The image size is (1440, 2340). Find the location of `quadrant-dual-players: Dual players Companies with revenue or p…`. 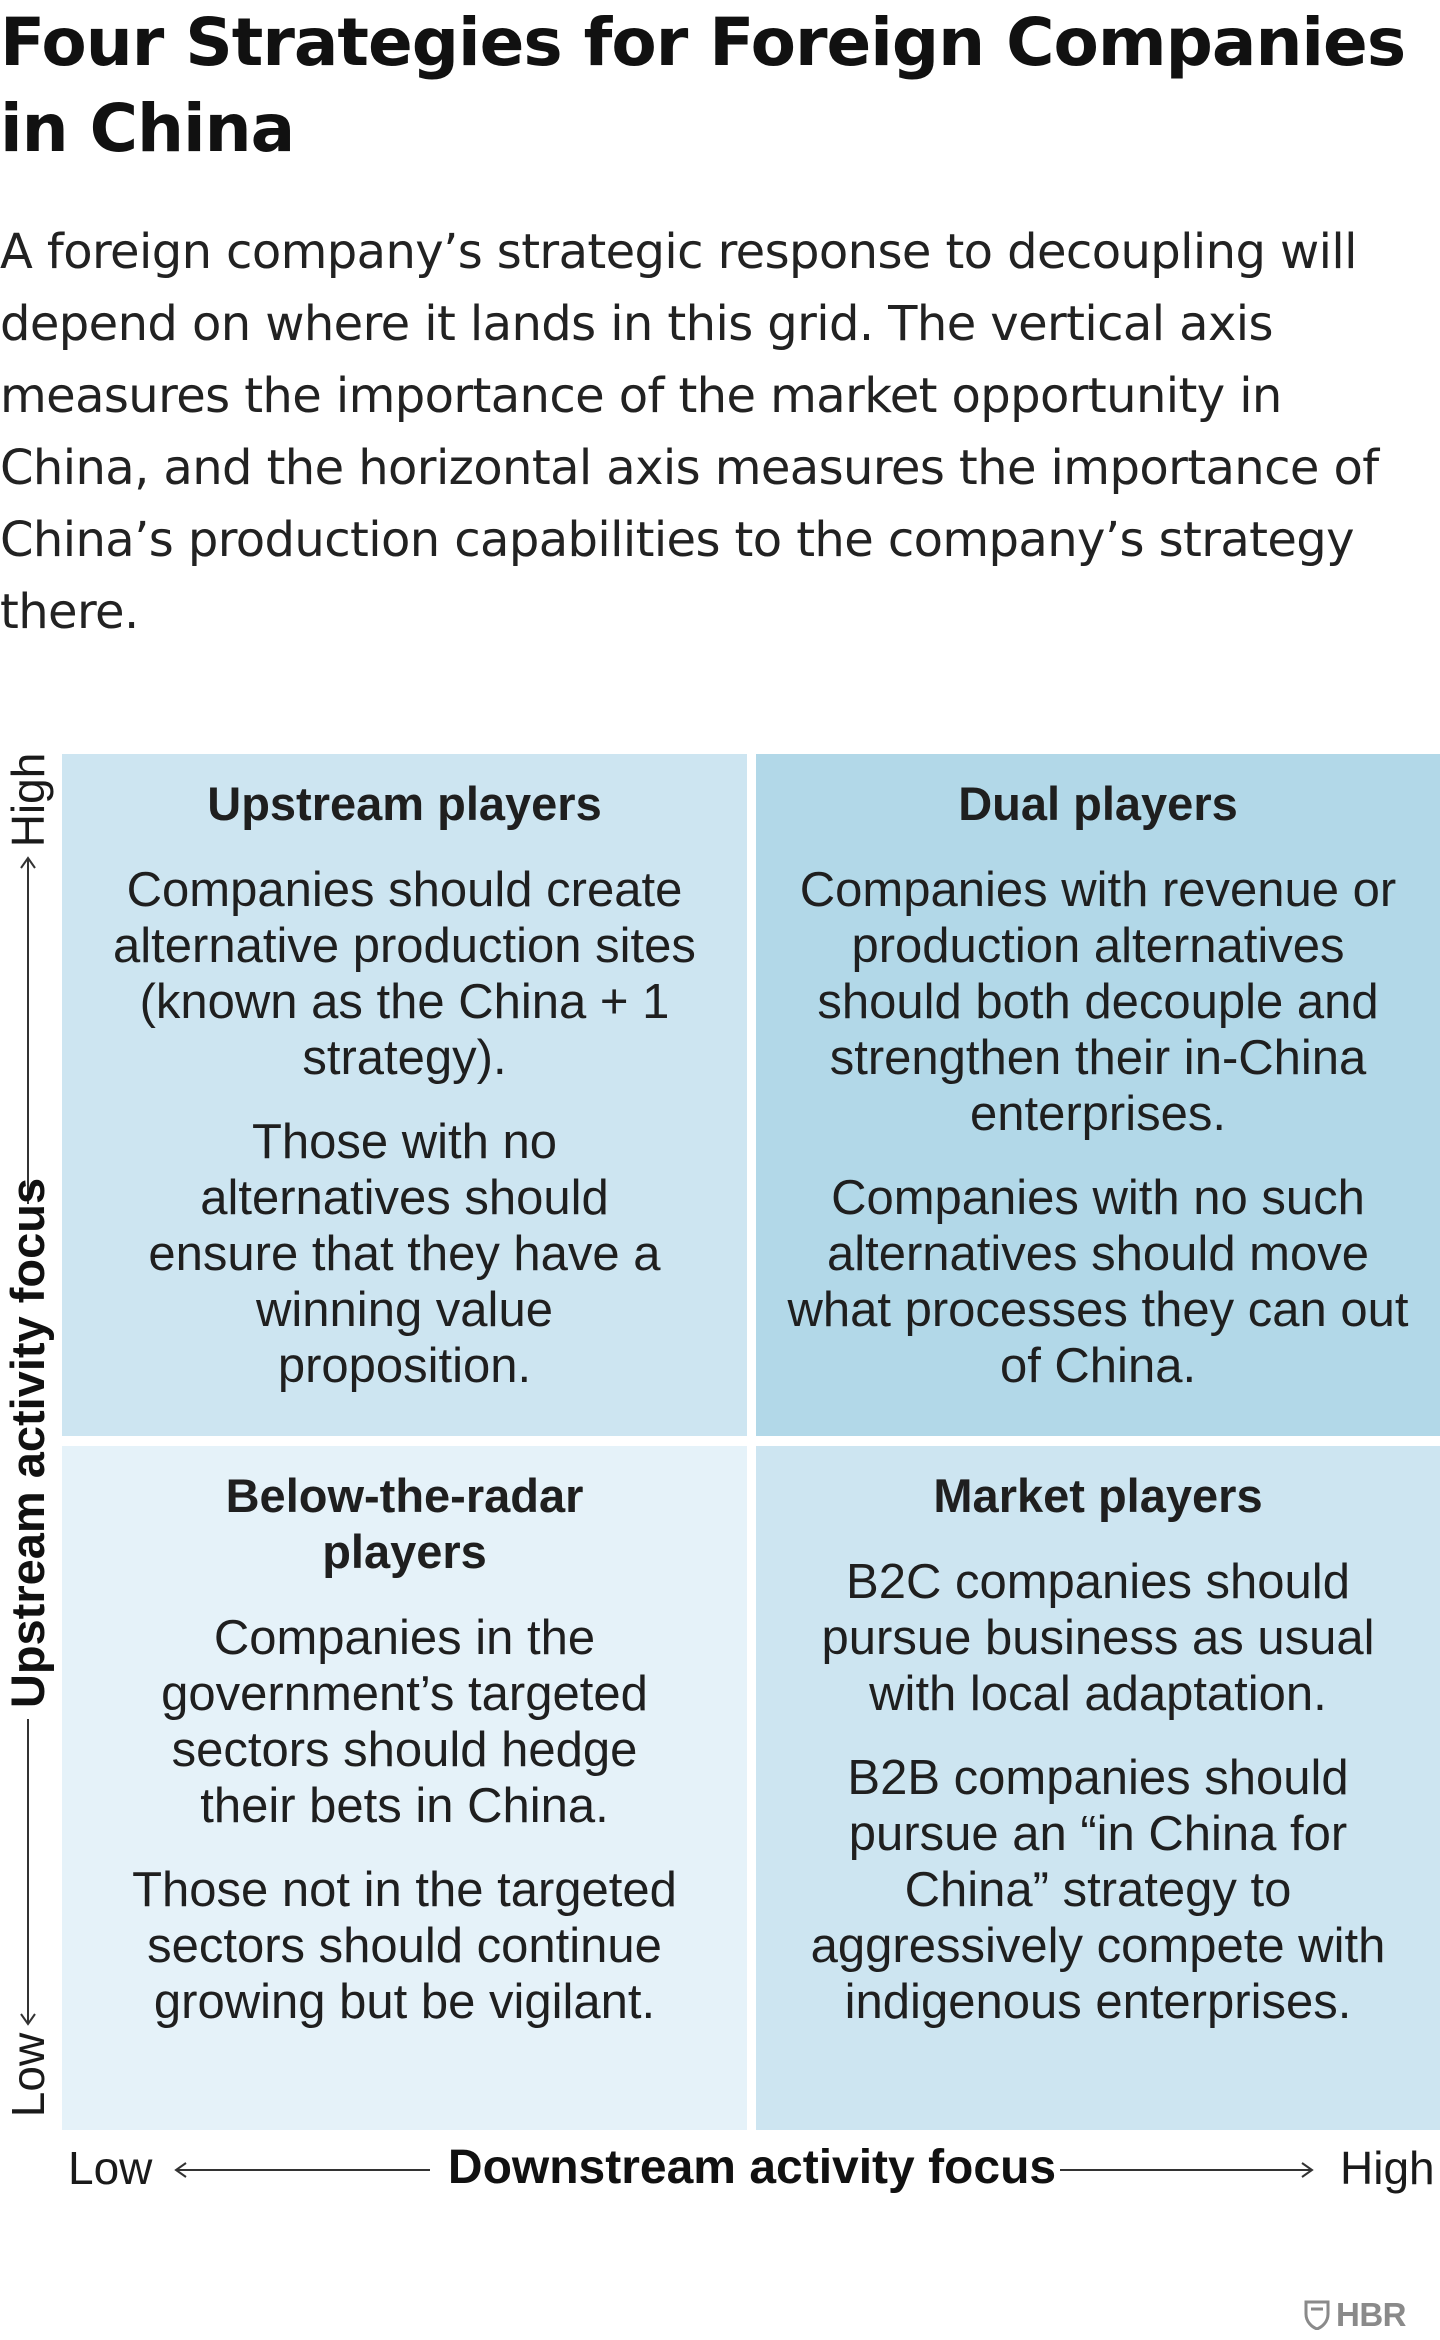

quadrant-dual-players: Dual players Companies with revenue or p… is located at coordinates (1098, 1095).